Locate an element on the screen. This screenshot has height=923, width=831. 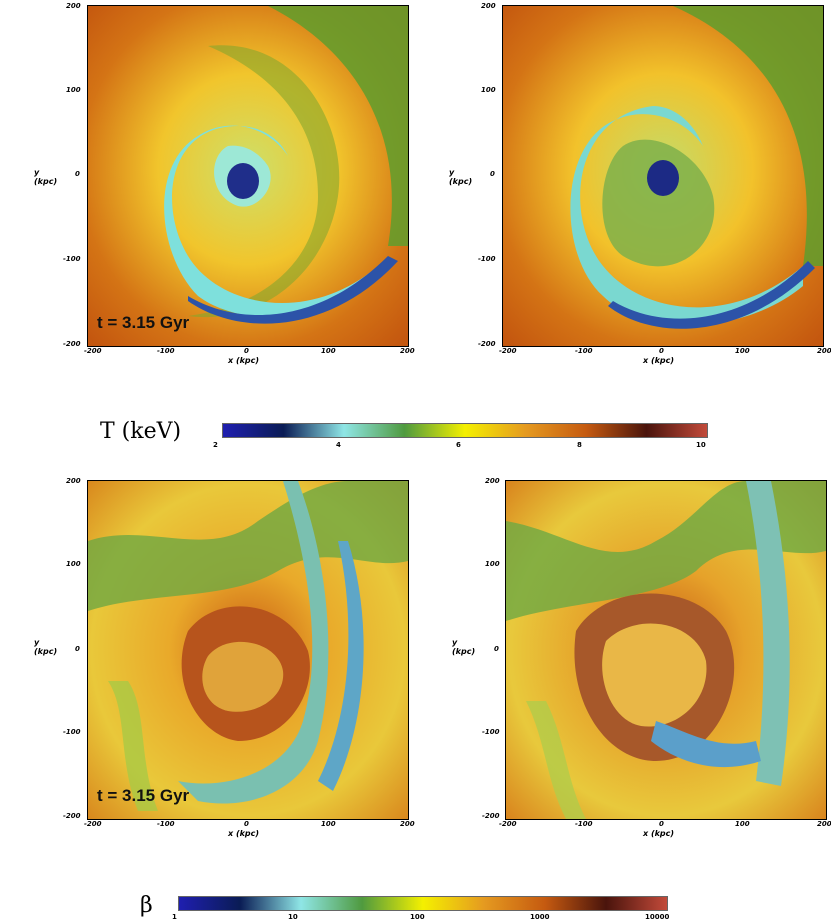
colorbar-tick: 1 is located at coordinates (174, 917).